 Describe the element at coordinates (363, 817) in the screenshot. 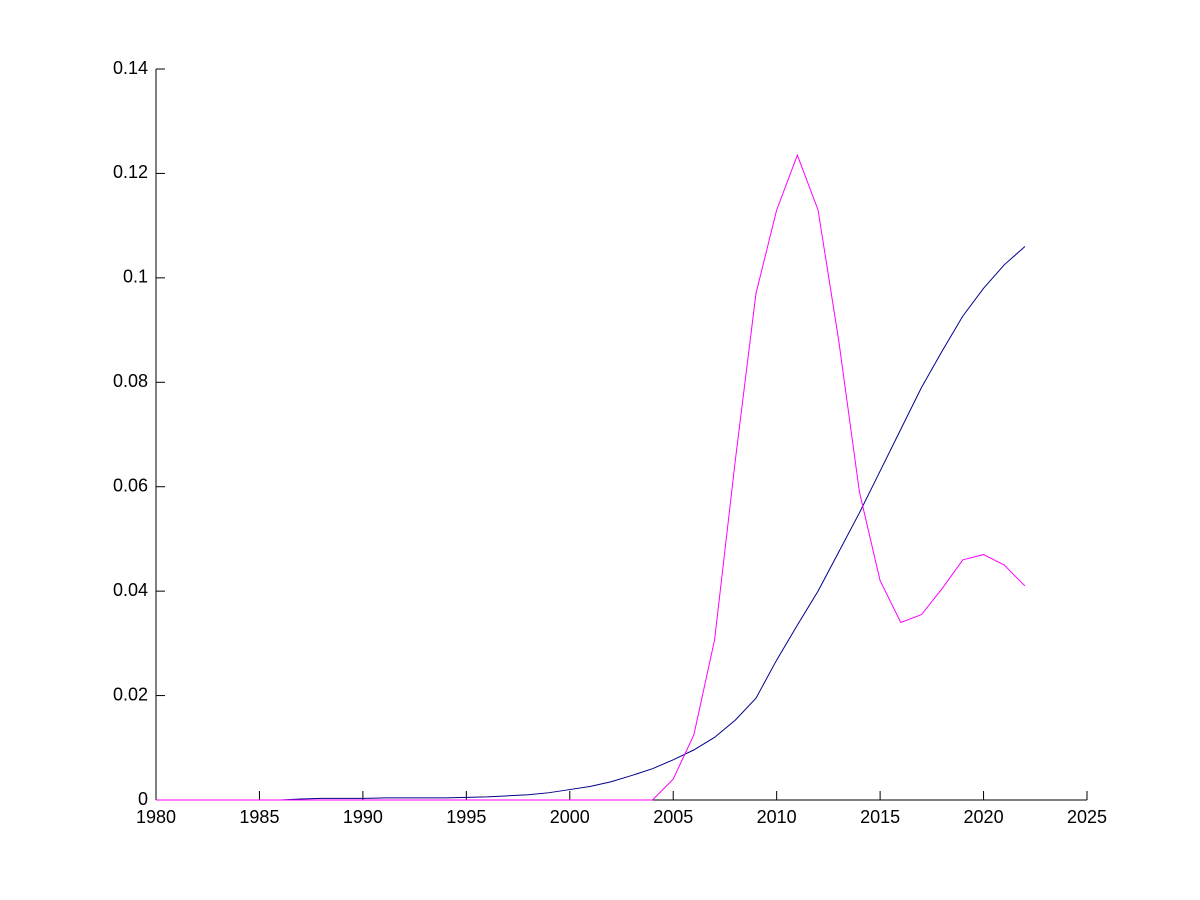

I see `x-tick-label: 1990` at that location.